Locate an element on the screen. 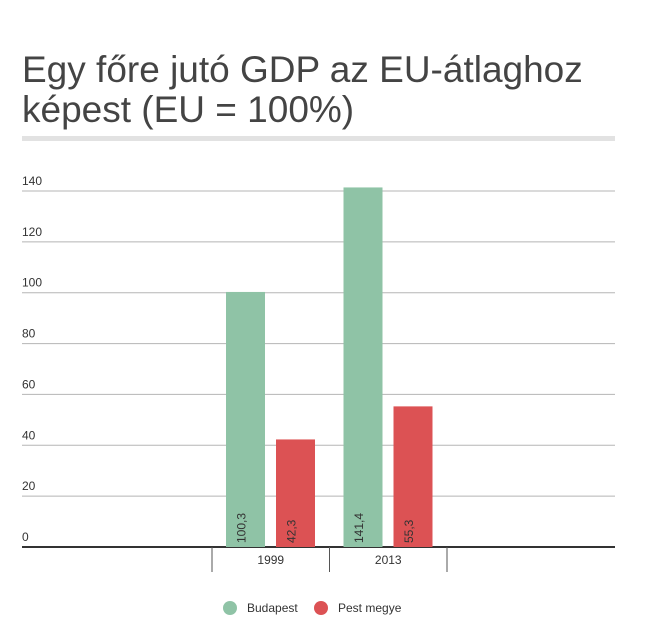 The height and width of the screenshot is (638, 650). value-label: 55,3 is located at coordinates (409, 531).